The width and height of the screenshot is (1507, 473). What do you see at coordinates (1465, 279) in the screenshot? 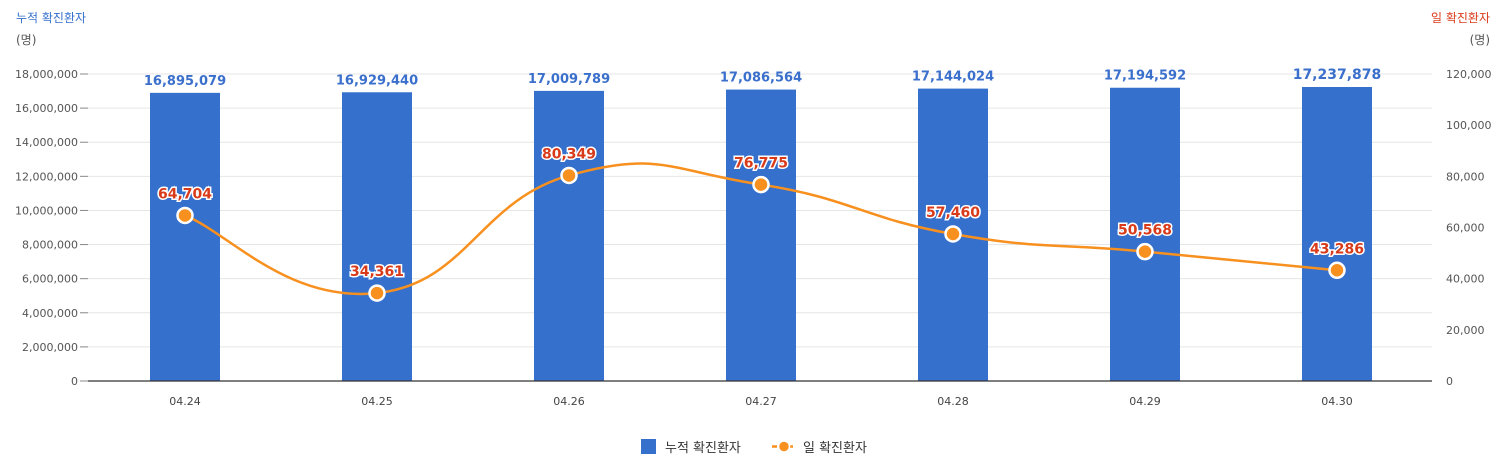
I see `right-tick-label: 40,000` at bounding box center [1465, 279].